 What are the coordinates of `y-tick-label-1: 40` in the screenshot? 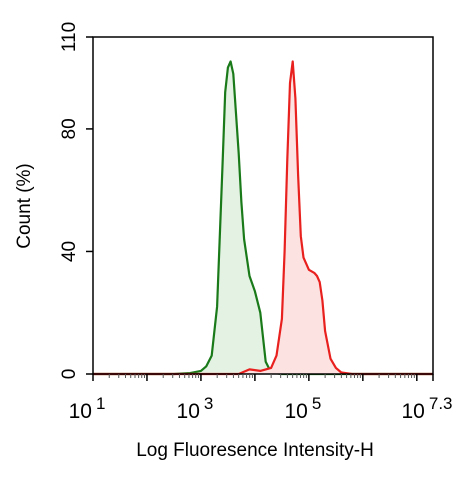 It's located at (69, 251).